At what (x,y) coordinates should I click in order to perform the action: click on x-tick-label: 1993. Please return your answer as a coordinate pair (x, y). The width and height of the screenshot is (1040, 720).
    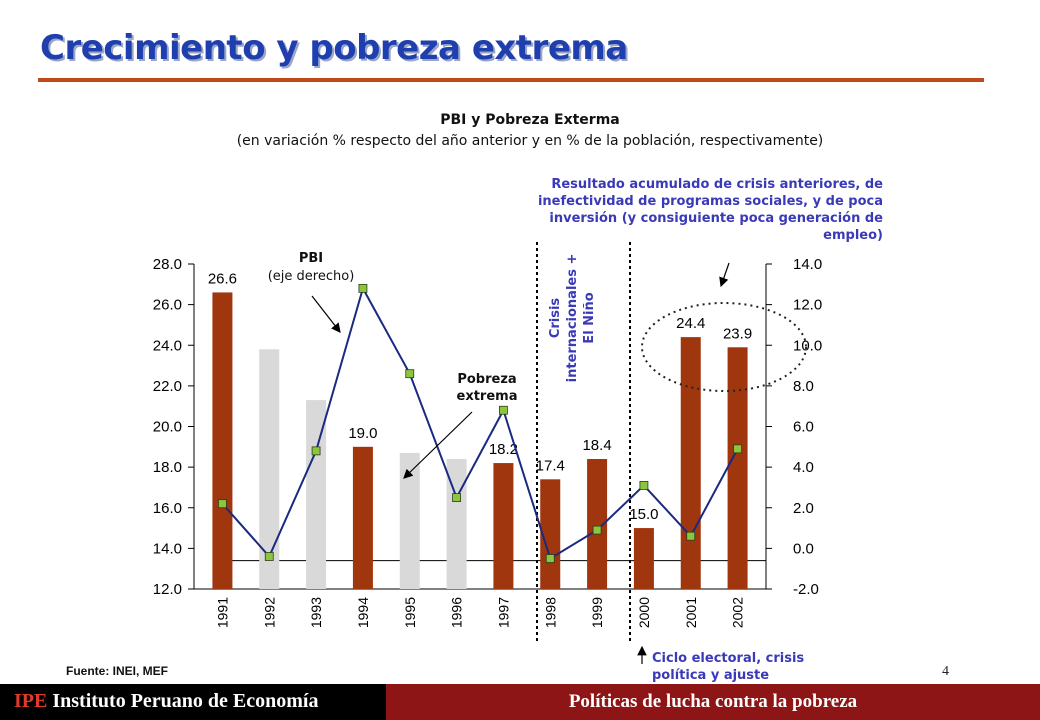
    Looking at the image, I should click on (316, 612).